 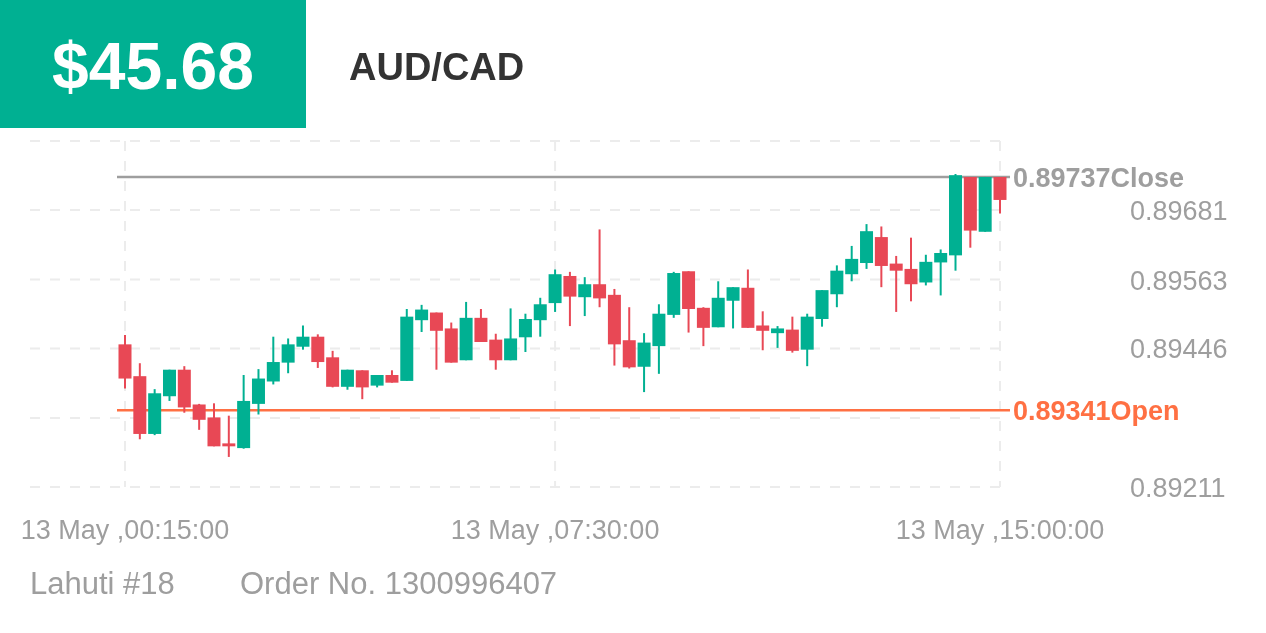 What do you see at coordinates (437, 67) in the screenshot?
I see `chart-title: AUD/CAD` at bounding box center [437, 67].